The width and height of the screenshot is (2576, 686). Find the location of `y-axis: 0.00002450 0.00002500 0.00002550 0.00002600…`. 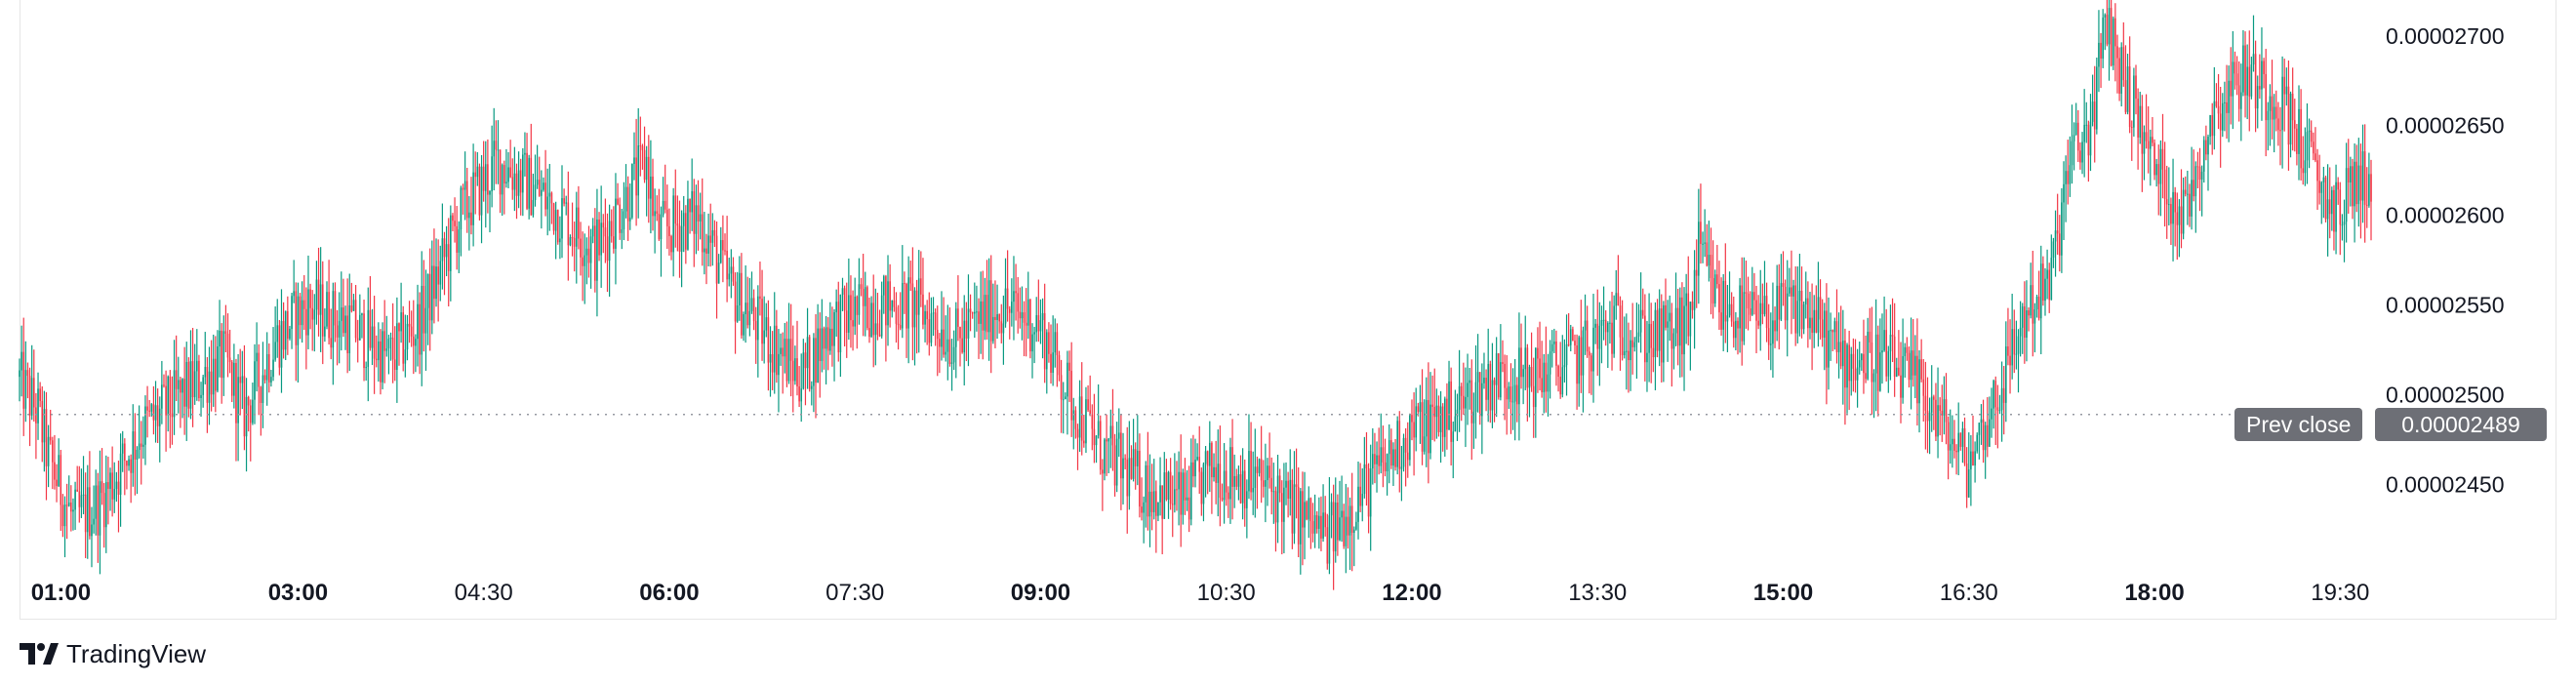

y-axis: 0.00002450 0.00002500 0.00002550 0.00002600… is located at coordinates (2445, 260).